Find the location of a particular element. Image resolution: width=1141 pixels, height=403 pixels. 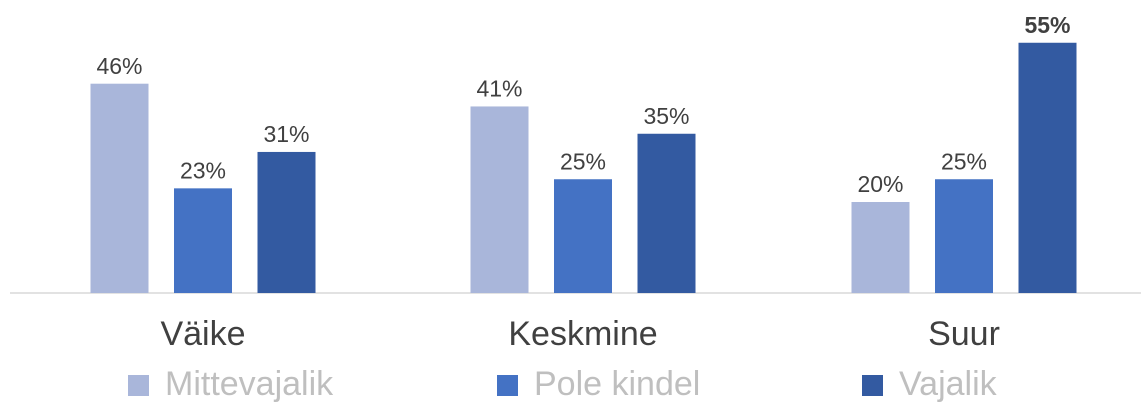

x-tick-label: Väike is located at coordinates (202, 334).